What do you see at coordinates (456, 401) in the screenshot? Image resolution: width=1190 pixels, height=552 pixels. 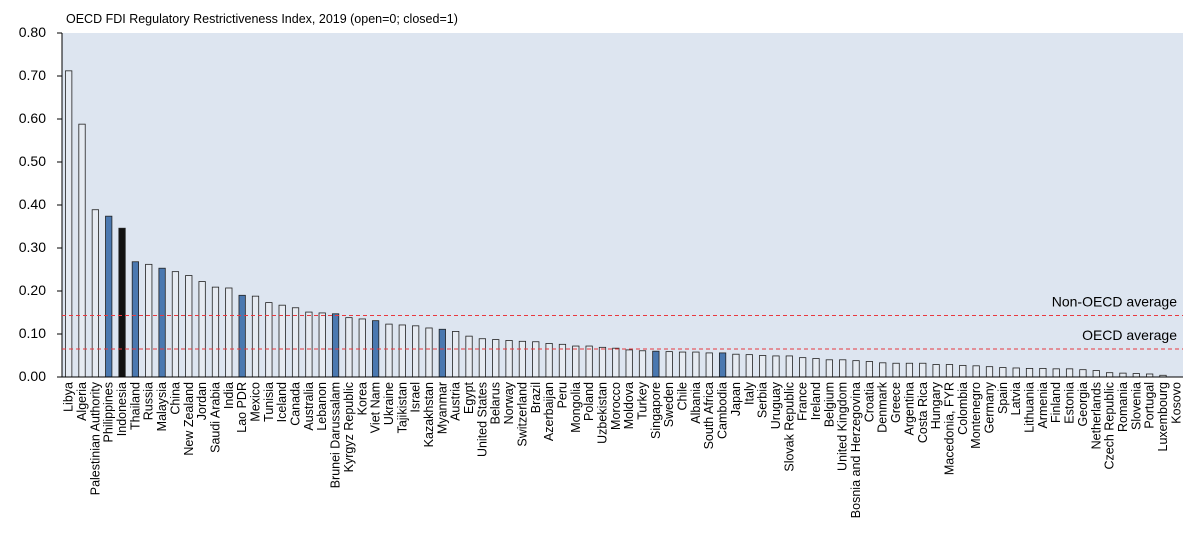 I see `x-tick-label: Austria` at bounding box center [456, 401].